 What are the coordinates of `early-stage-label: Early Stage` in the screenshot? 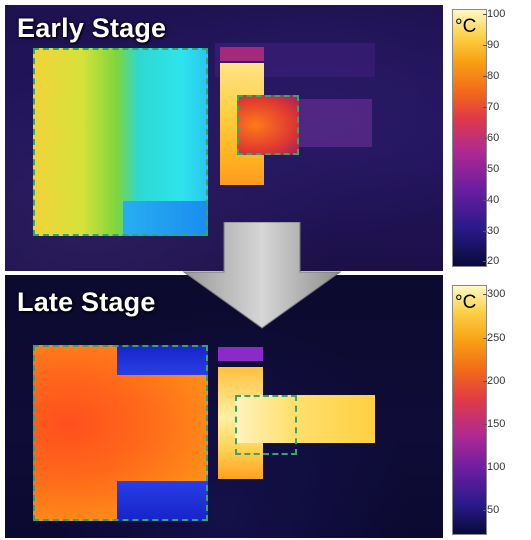 It's located at (92, 28).